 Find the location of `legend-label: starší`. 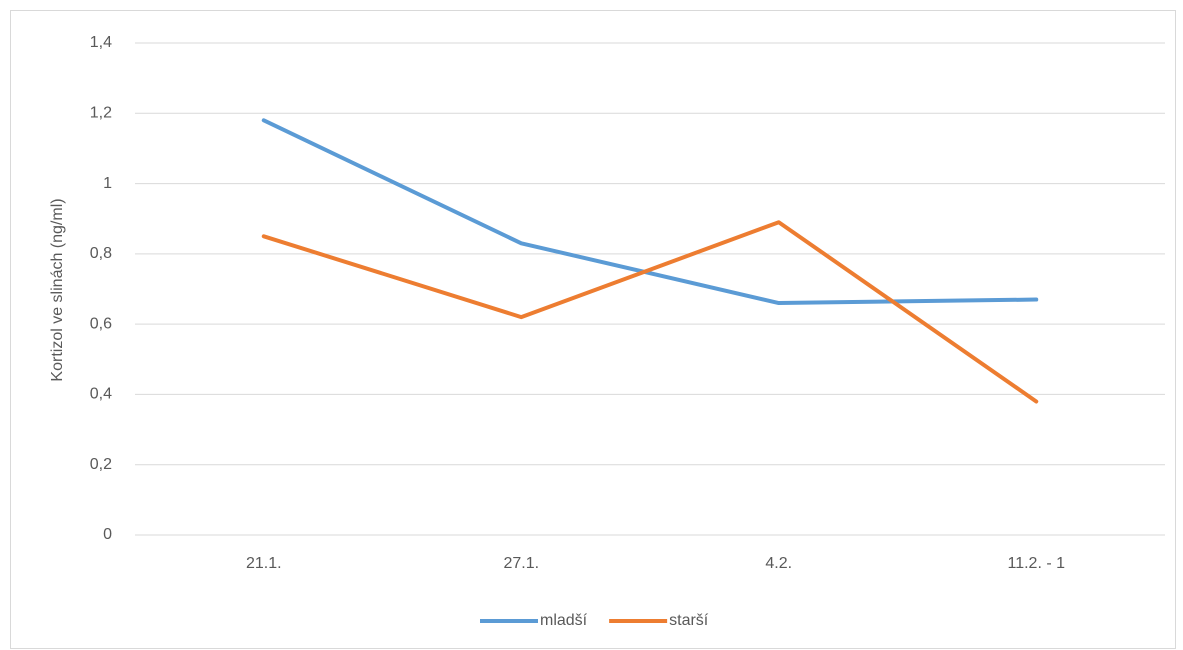

legend-label: starší is located at coordinates (689, 620).